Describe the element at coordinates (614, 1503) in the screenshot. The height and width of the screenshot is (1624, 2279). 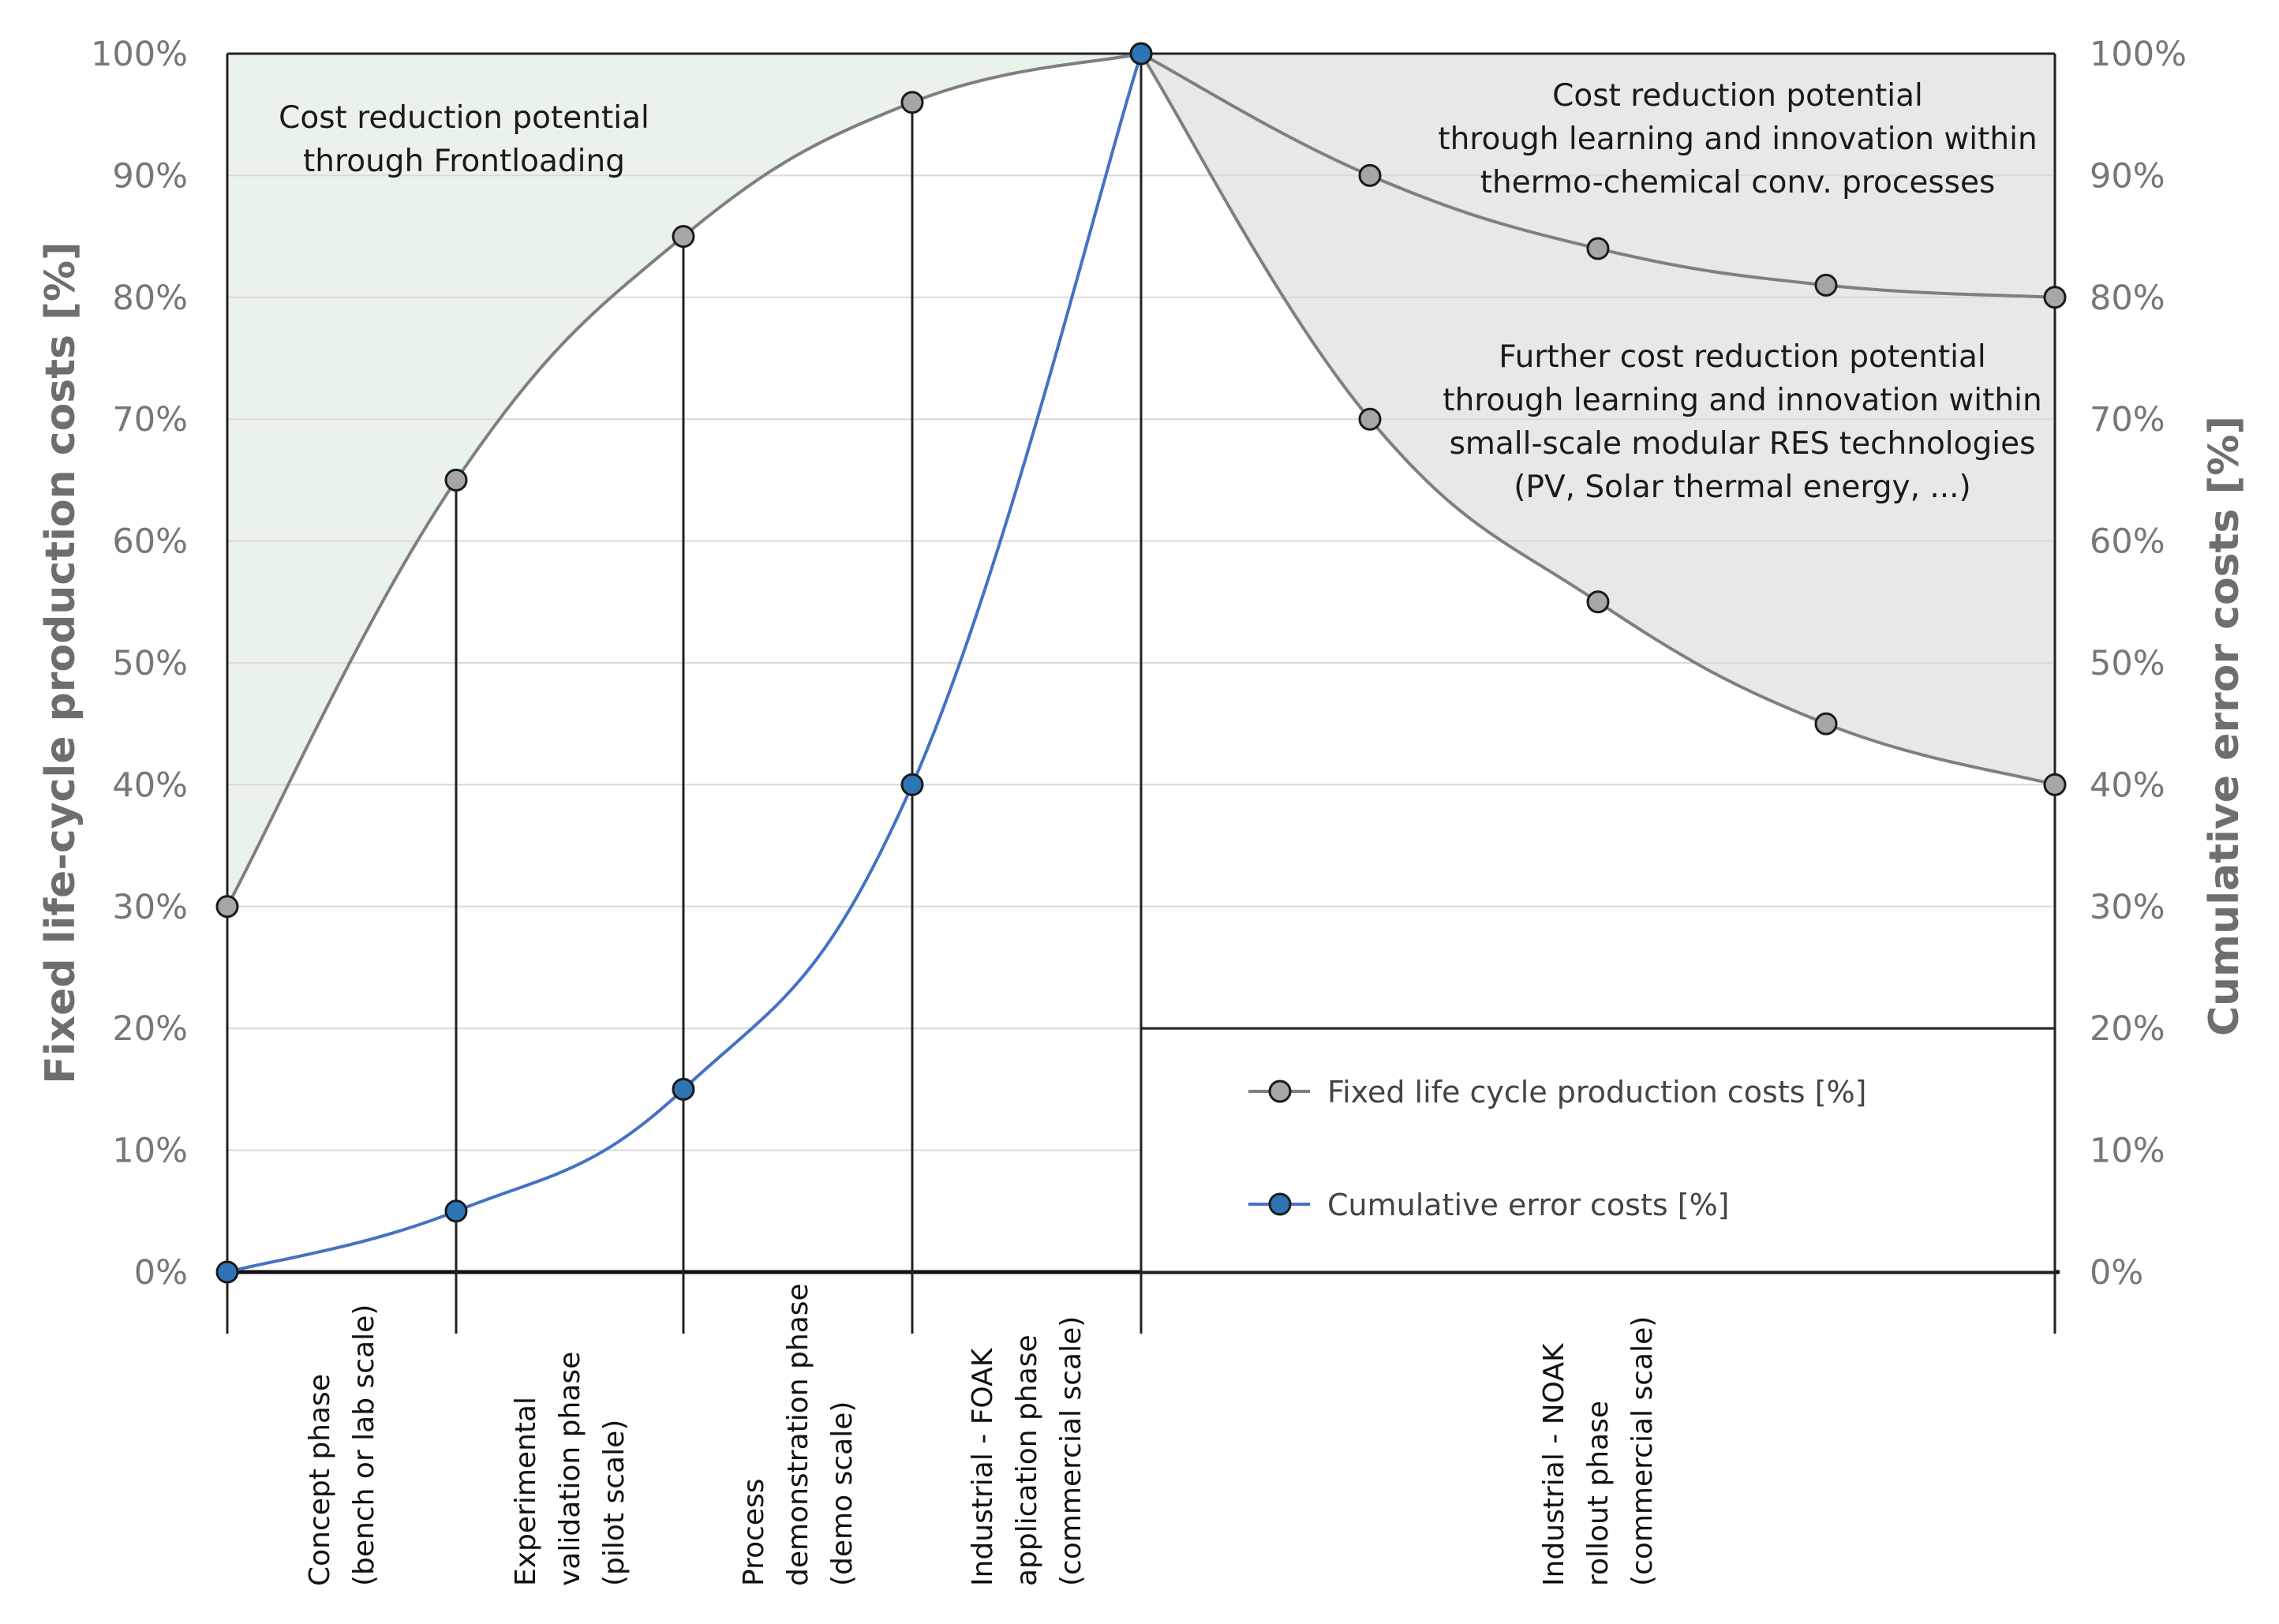
I see `phase-label: (pilot scale)` at that location.